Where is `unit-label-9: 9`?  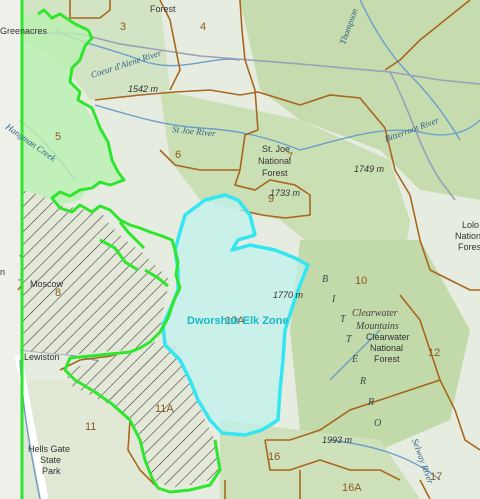 unit-label-9: 9 is located at coordinates (271, 199).